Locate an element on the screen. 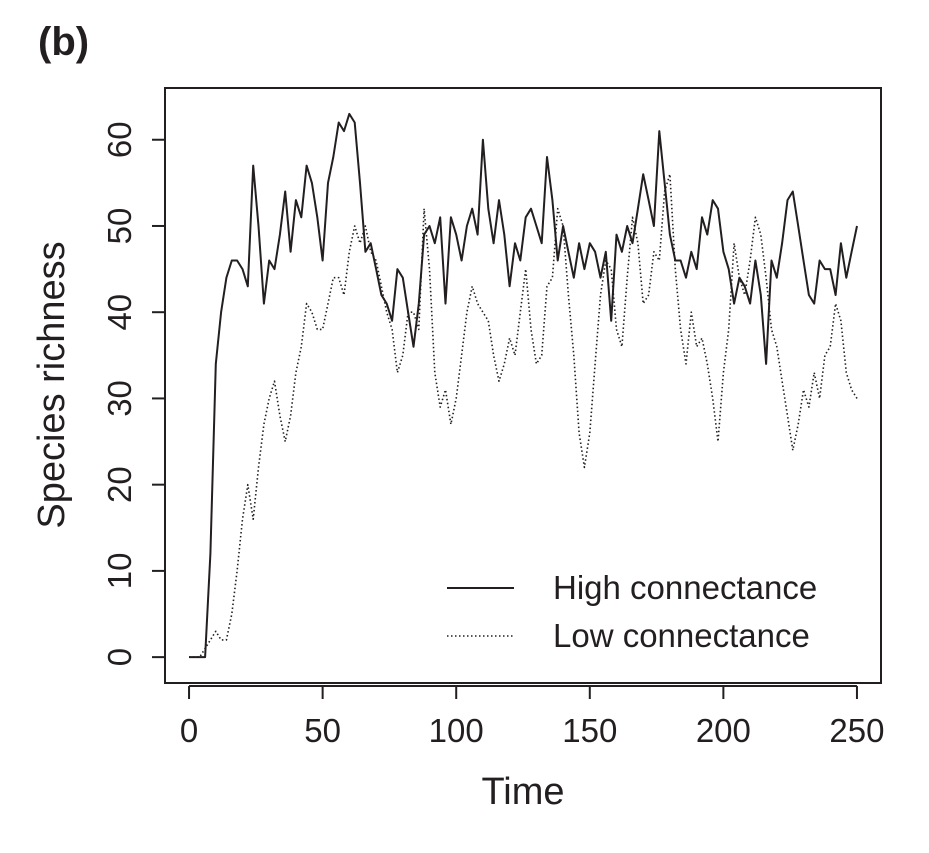 The width and height of the screenshot is (929, 853). x-tick-label: 200 is located at coordinates (723, 730).